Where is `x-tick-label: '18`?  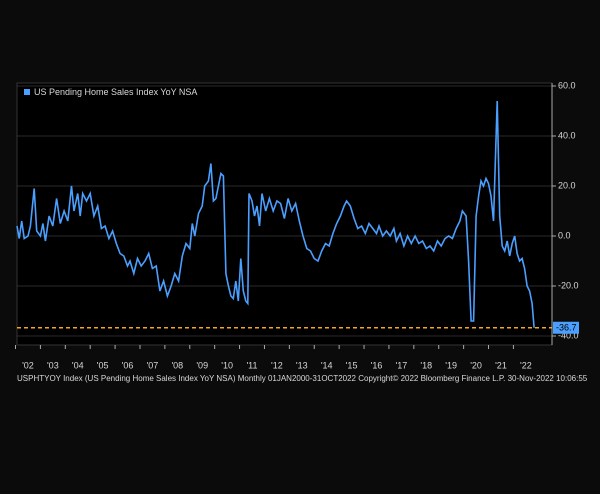 x-tick-label: '18 is located at coordinates (426, 365).